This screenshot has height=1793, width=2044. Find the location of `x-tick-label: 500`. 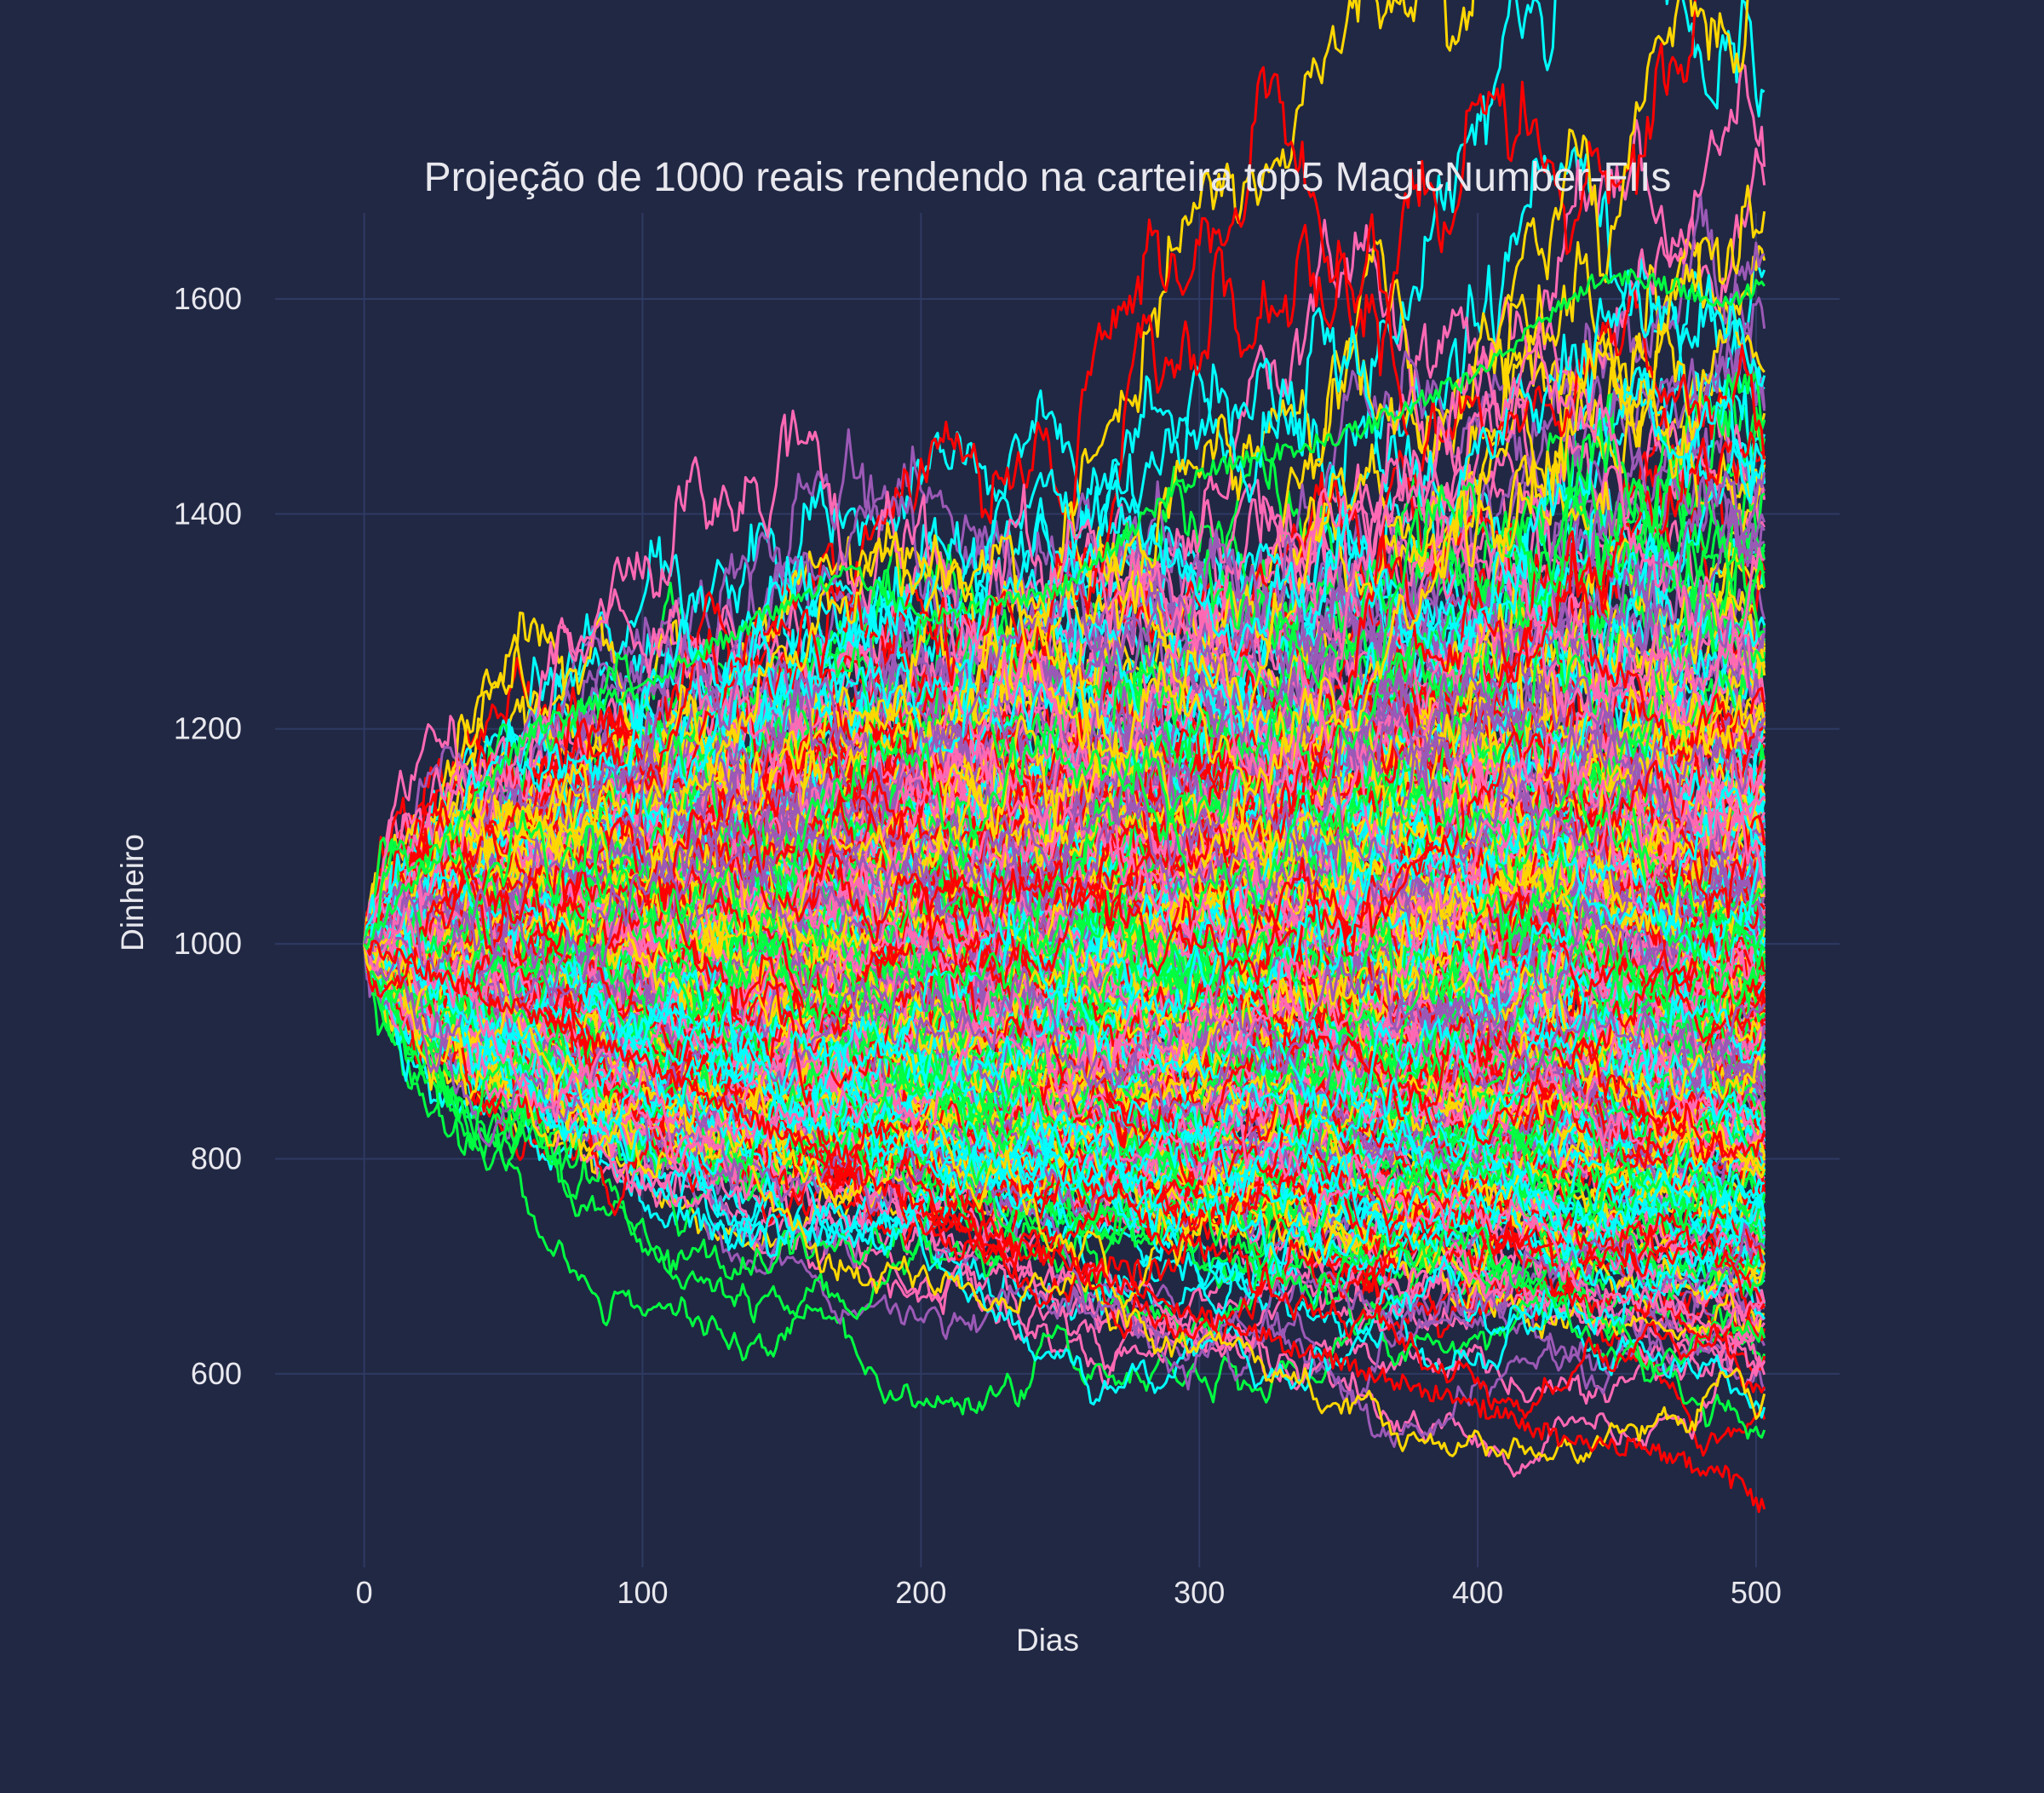

x-tick-label: 500 is located at coordinates (1756, 1593).